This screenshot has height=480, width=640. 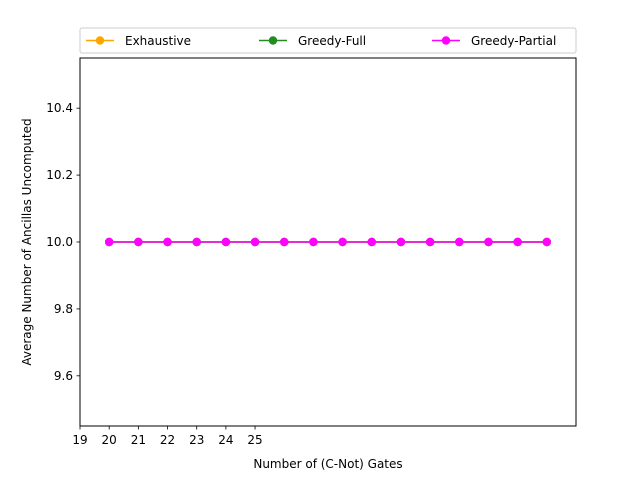 What do you see at coordinates (513, 41) in the screenshot?
I see `legend-label: Greedy-Partial` at bounding box center [513, 41].